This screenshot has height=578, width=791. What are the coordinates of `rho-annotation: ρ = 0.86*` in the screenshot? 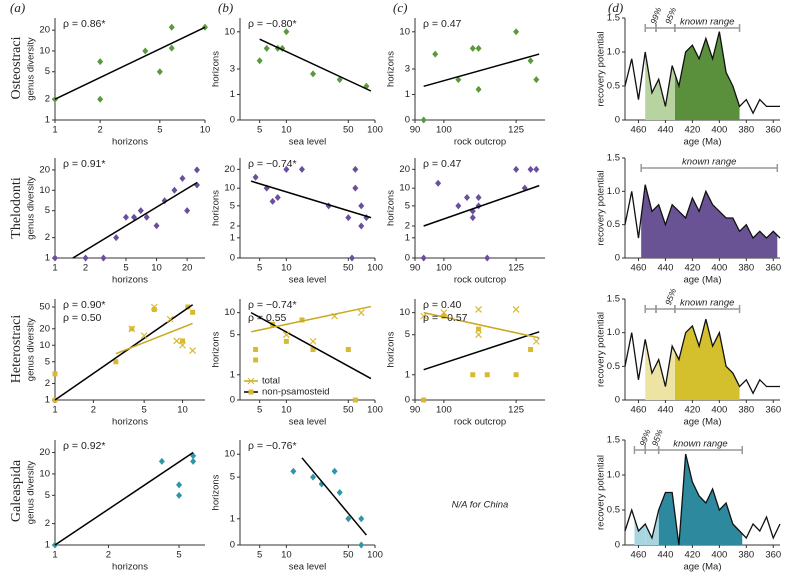 It's located at (84, 24).